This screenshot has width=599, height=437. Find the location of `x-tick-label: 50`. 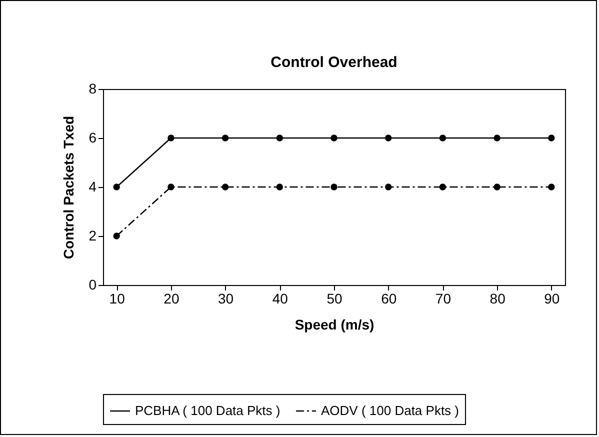

x-tick-label: 50 is located at coordinates (334, 298).